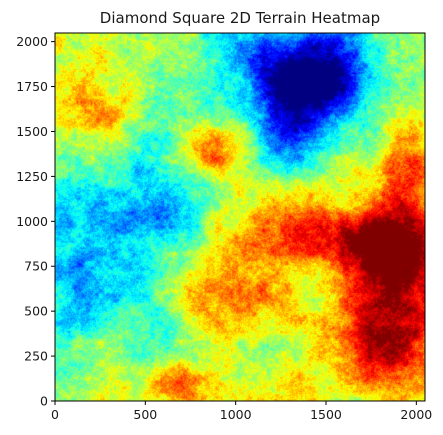 This screenshot has width=443, height=435. Describe the element at coordinates (32, 221) in the screenshot. I see `y-tick-label: 1000` at that location.